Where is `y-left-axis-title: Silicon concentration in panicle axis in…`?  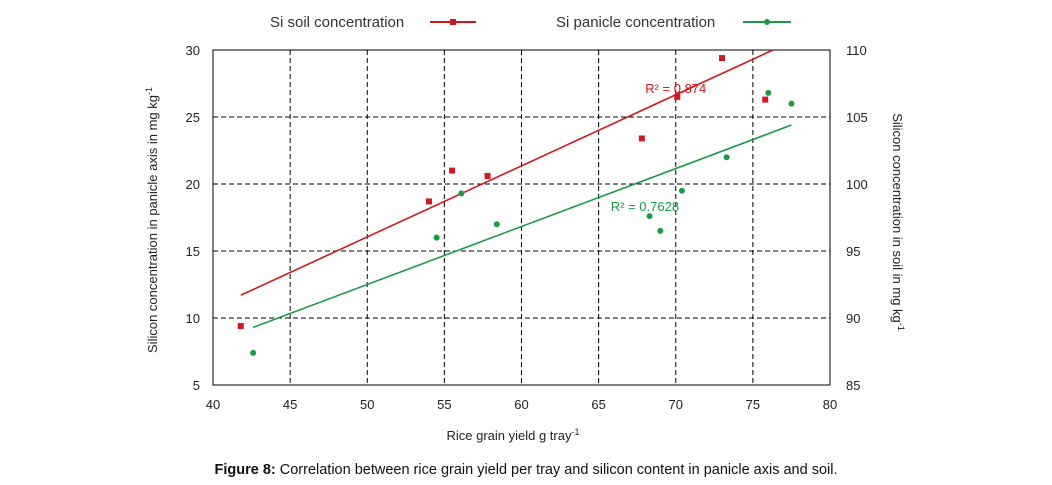
y-left-axis-title: Silicon concentration in panicle axis in… is located at coordinates (152, 220).